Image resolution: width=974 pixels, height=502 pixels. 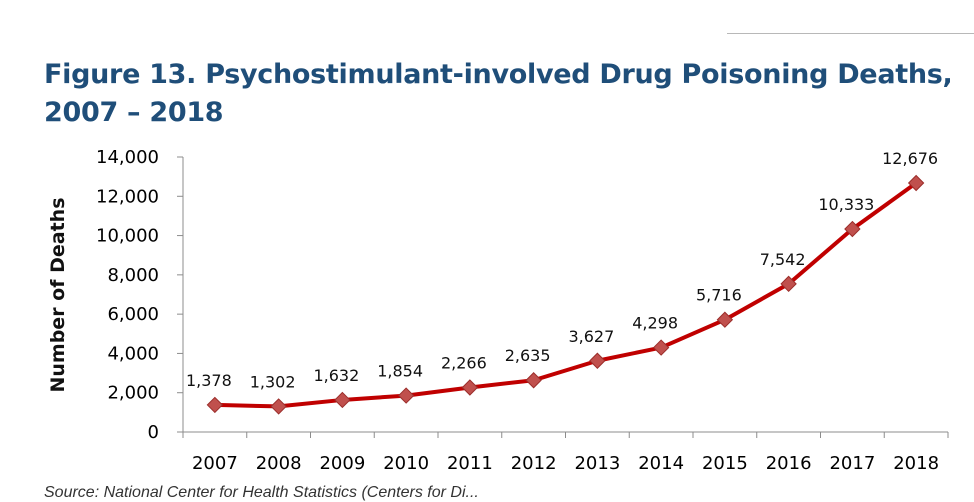 I want to click on data-label: 1,302, so click(x=273, y=381).